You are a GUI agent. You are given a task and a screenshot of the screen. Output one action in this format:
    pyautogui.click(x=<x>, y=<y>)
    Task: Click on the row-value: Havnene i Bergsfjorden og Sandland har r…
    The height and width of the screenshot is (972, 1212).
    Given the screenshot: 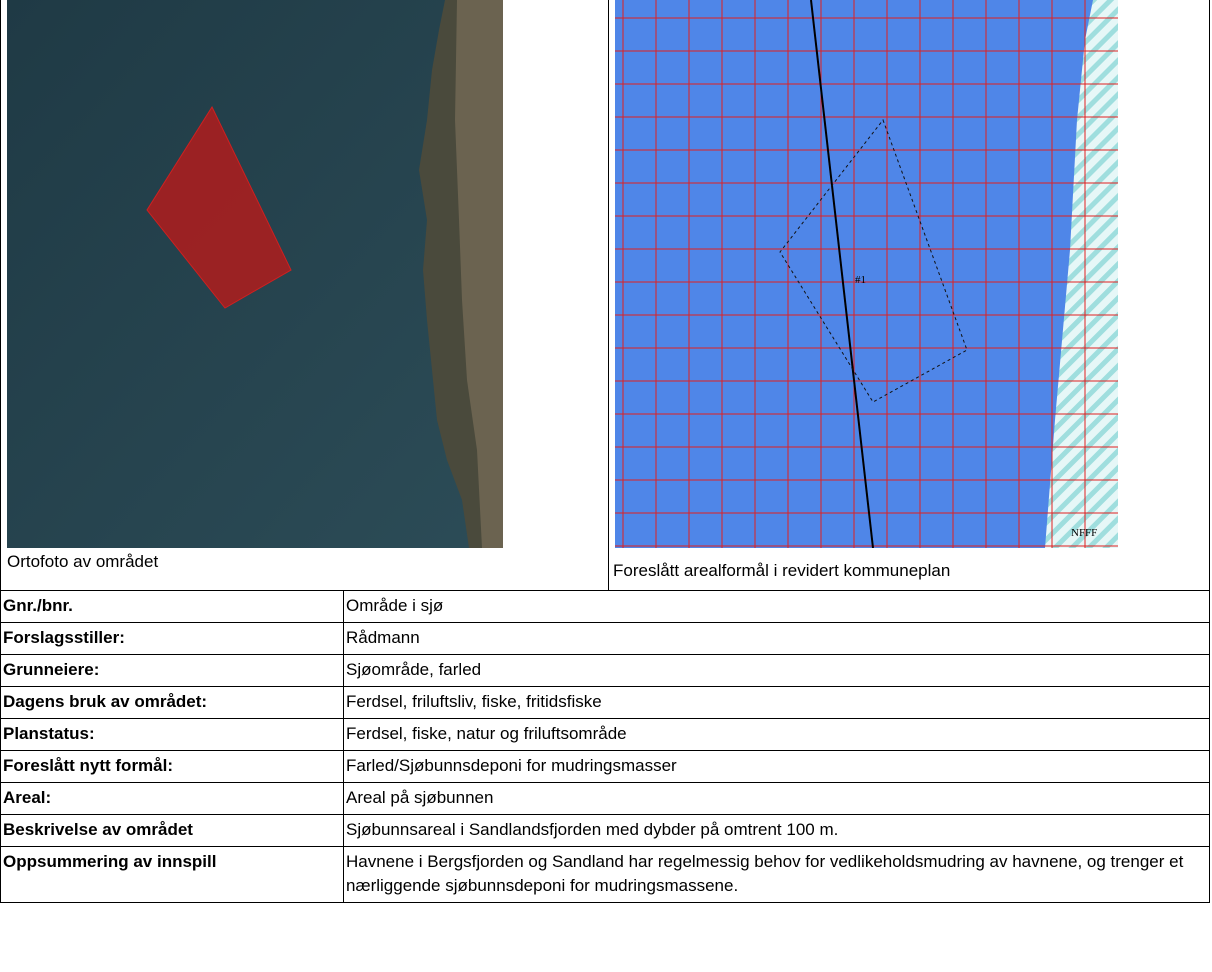 What is the action you would take?
    pyautogui.click(x=776, y=874)
    